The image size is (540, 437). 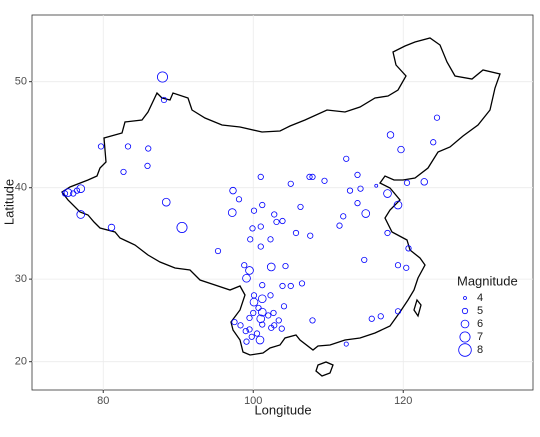 What do you see at coordinates (403, 401) in the screenshot?
I see `x-tick-label: 120` at bounding box center [403, 401].